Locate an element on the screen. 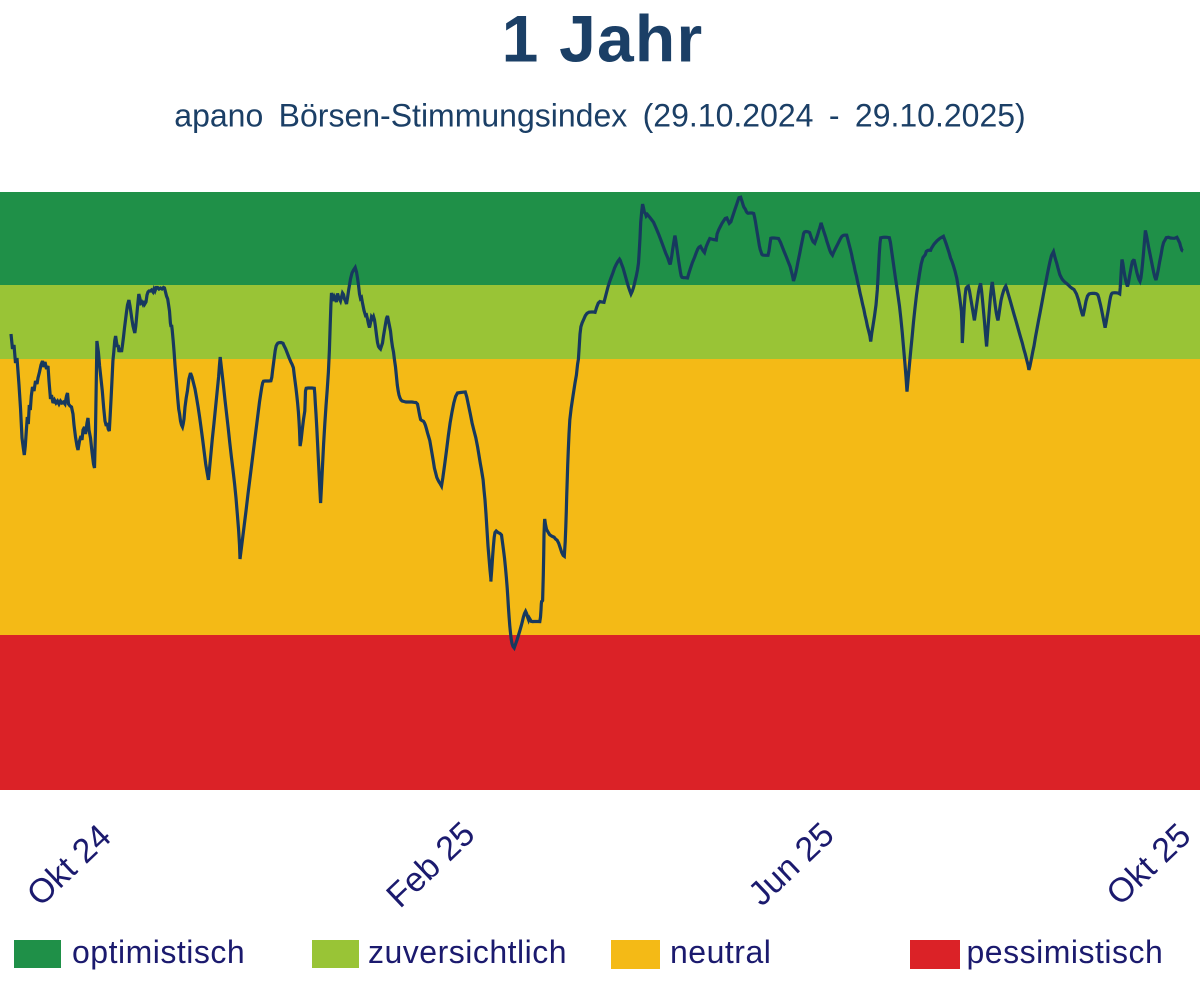  svg-text: zuversichtlich is located at coordinates (467, 952).